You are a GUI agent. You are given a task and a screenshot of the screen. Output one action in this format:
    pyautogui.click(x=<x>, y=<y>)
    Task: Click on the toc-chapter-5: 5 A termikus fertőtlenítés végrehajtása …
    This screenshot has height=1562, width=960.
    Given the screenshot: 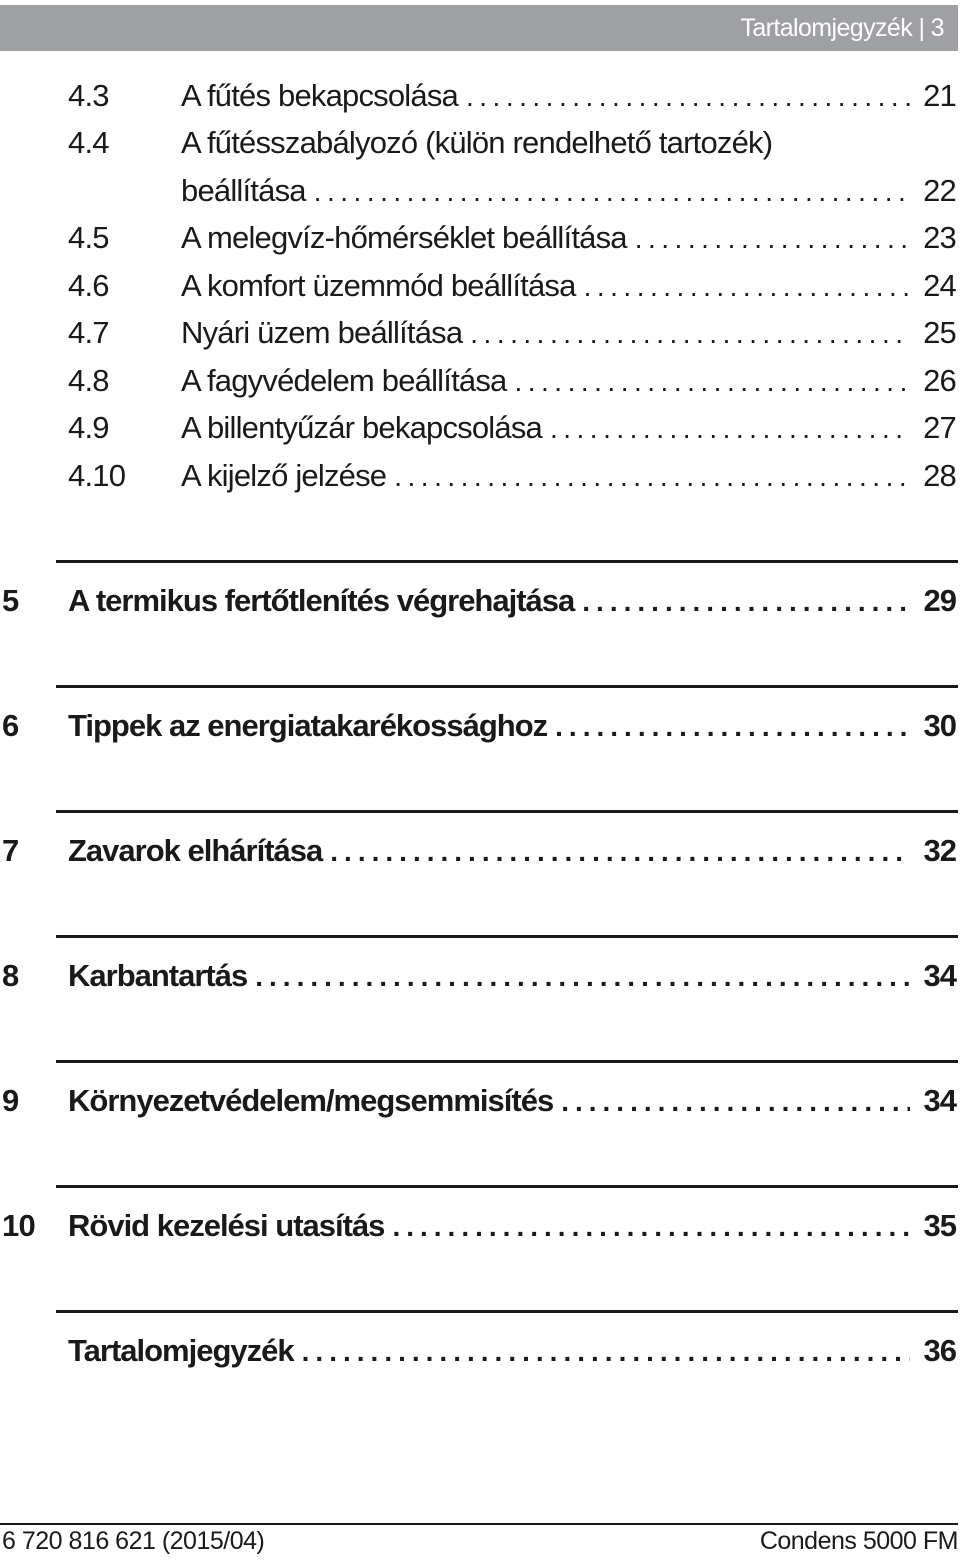 What is the action you would take?
    pyautogui.click(x=479, y=608)
    